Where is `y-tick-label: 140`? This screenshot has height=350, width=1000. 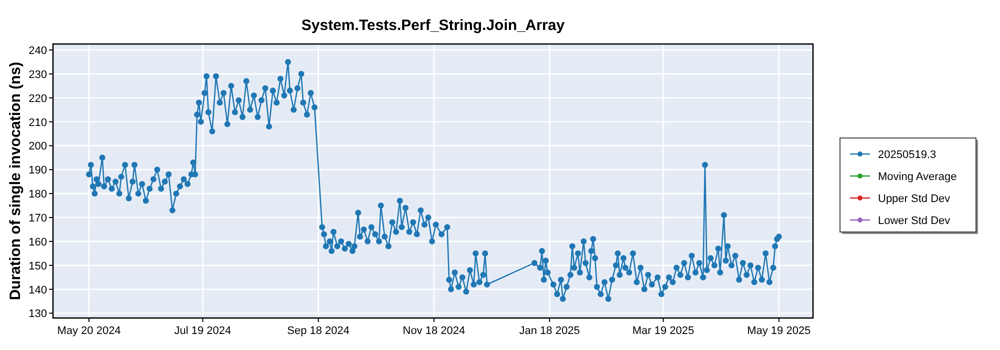
y-tick-label: 140 is located at coordinates (37, 290).